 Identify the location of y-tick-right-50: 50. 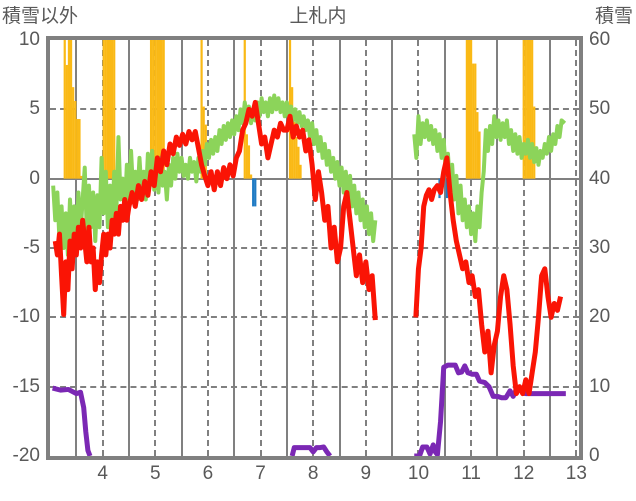
(600, 109).